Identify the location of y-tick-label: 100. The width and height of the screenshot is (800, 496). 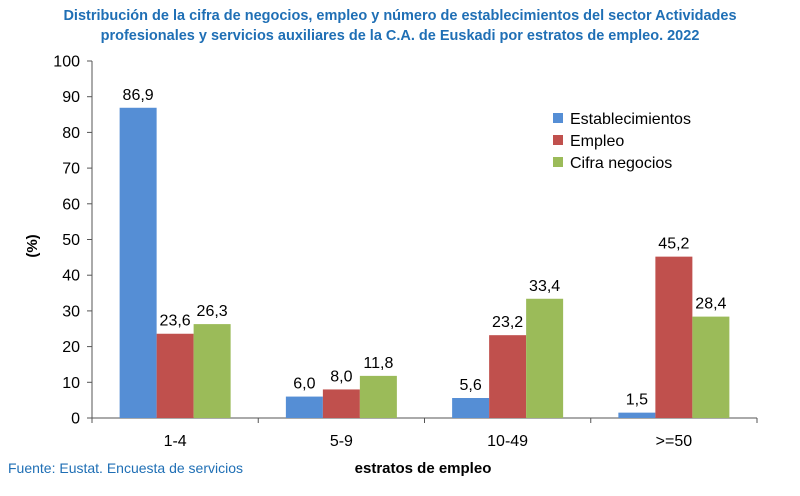
(66, 62).